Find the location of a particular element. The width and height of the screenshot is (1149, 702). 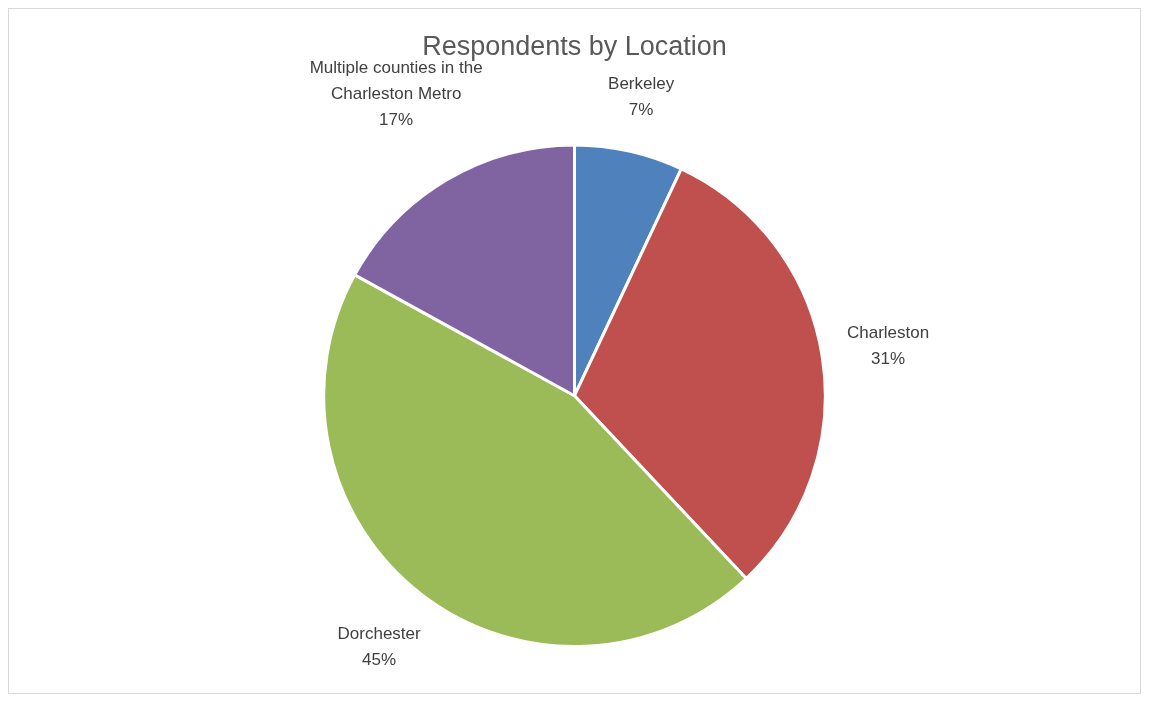

slice-label: Charleston is located at coordinates (888, 332).